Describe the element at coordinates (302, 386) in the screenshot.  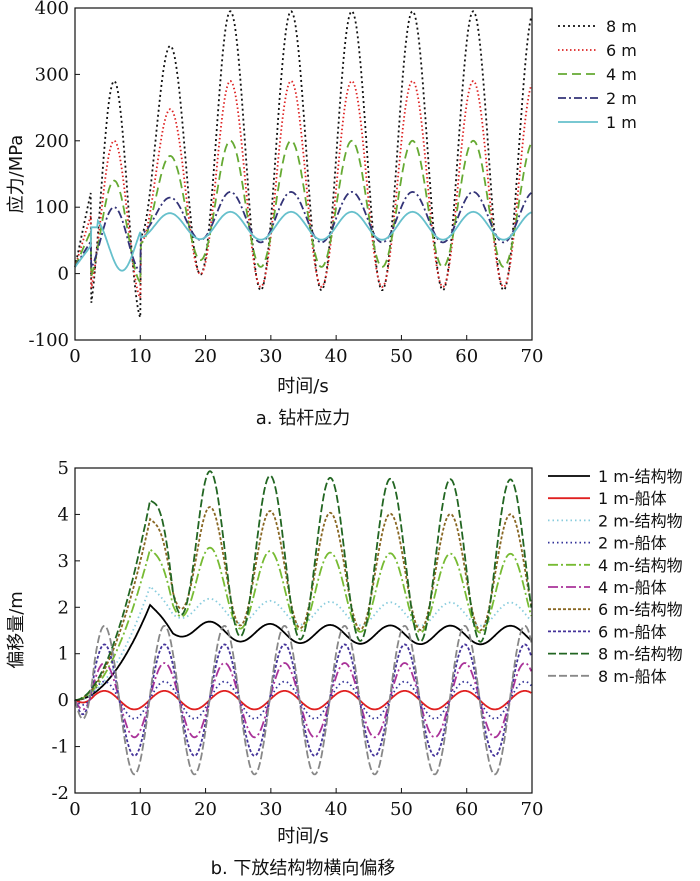
I see `stress-x-axis-label: 时间/s` at that location.